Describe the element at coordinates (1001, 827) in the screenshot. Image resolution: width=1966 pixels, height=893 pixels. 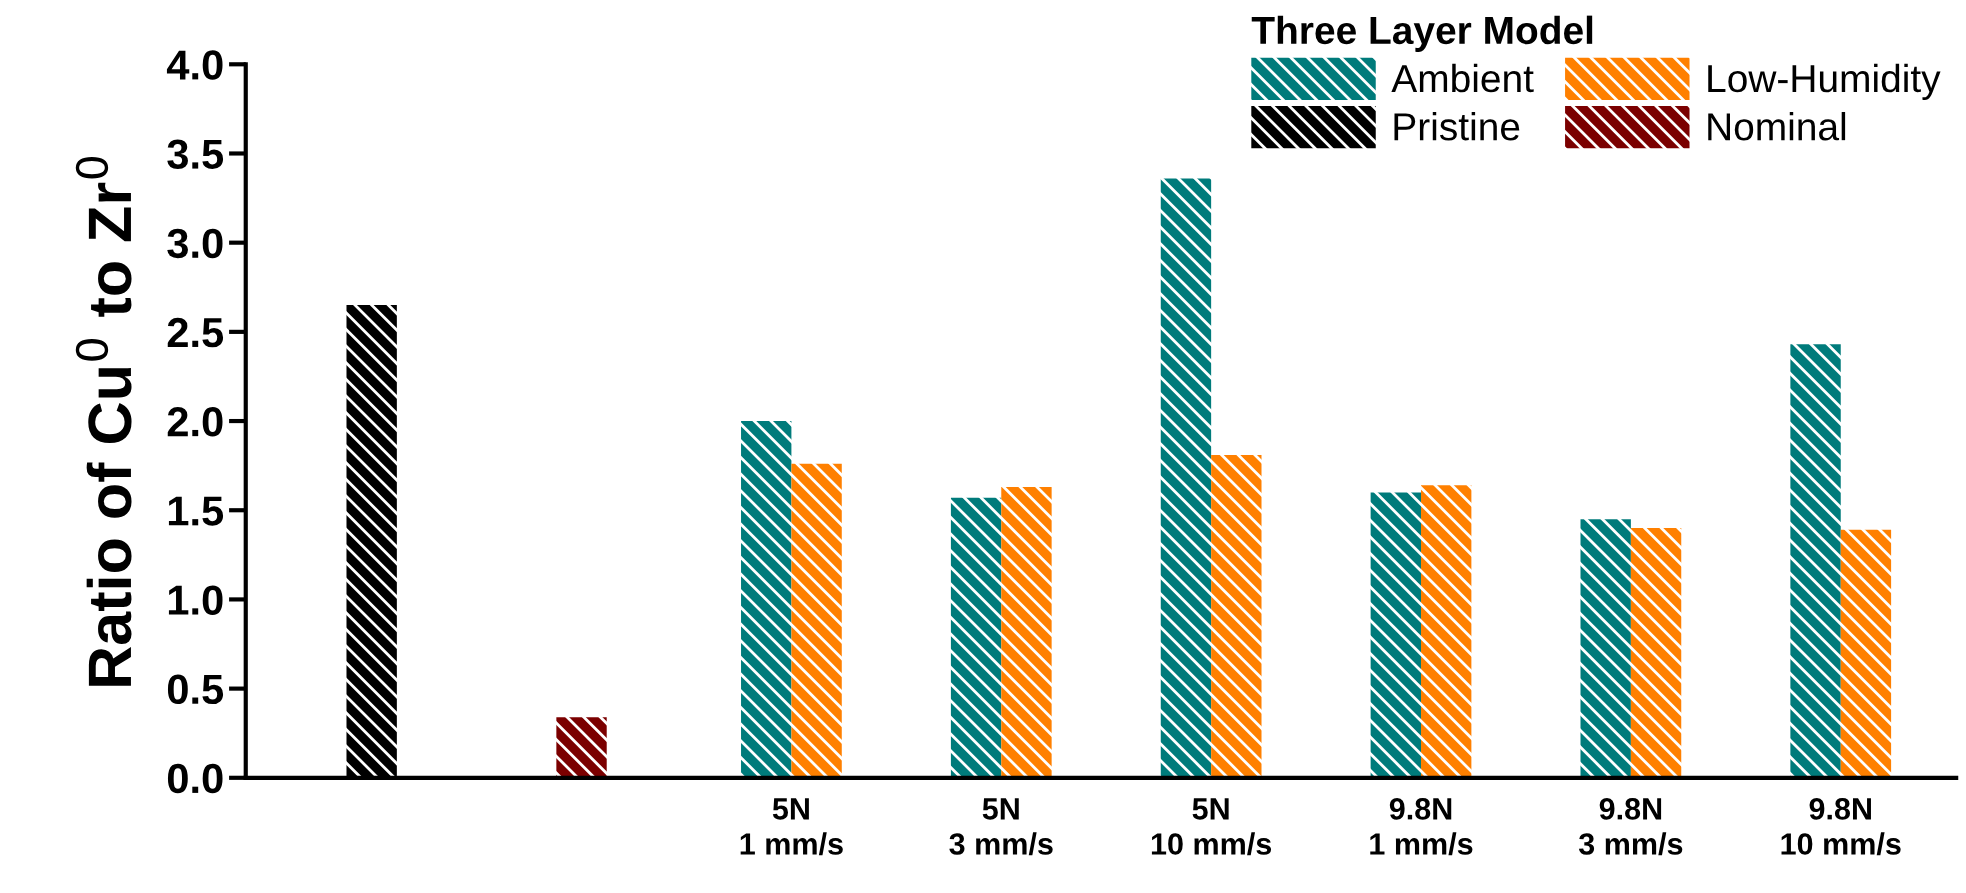
I see `x-tick-label: 5N 3 mm/s` at that location.